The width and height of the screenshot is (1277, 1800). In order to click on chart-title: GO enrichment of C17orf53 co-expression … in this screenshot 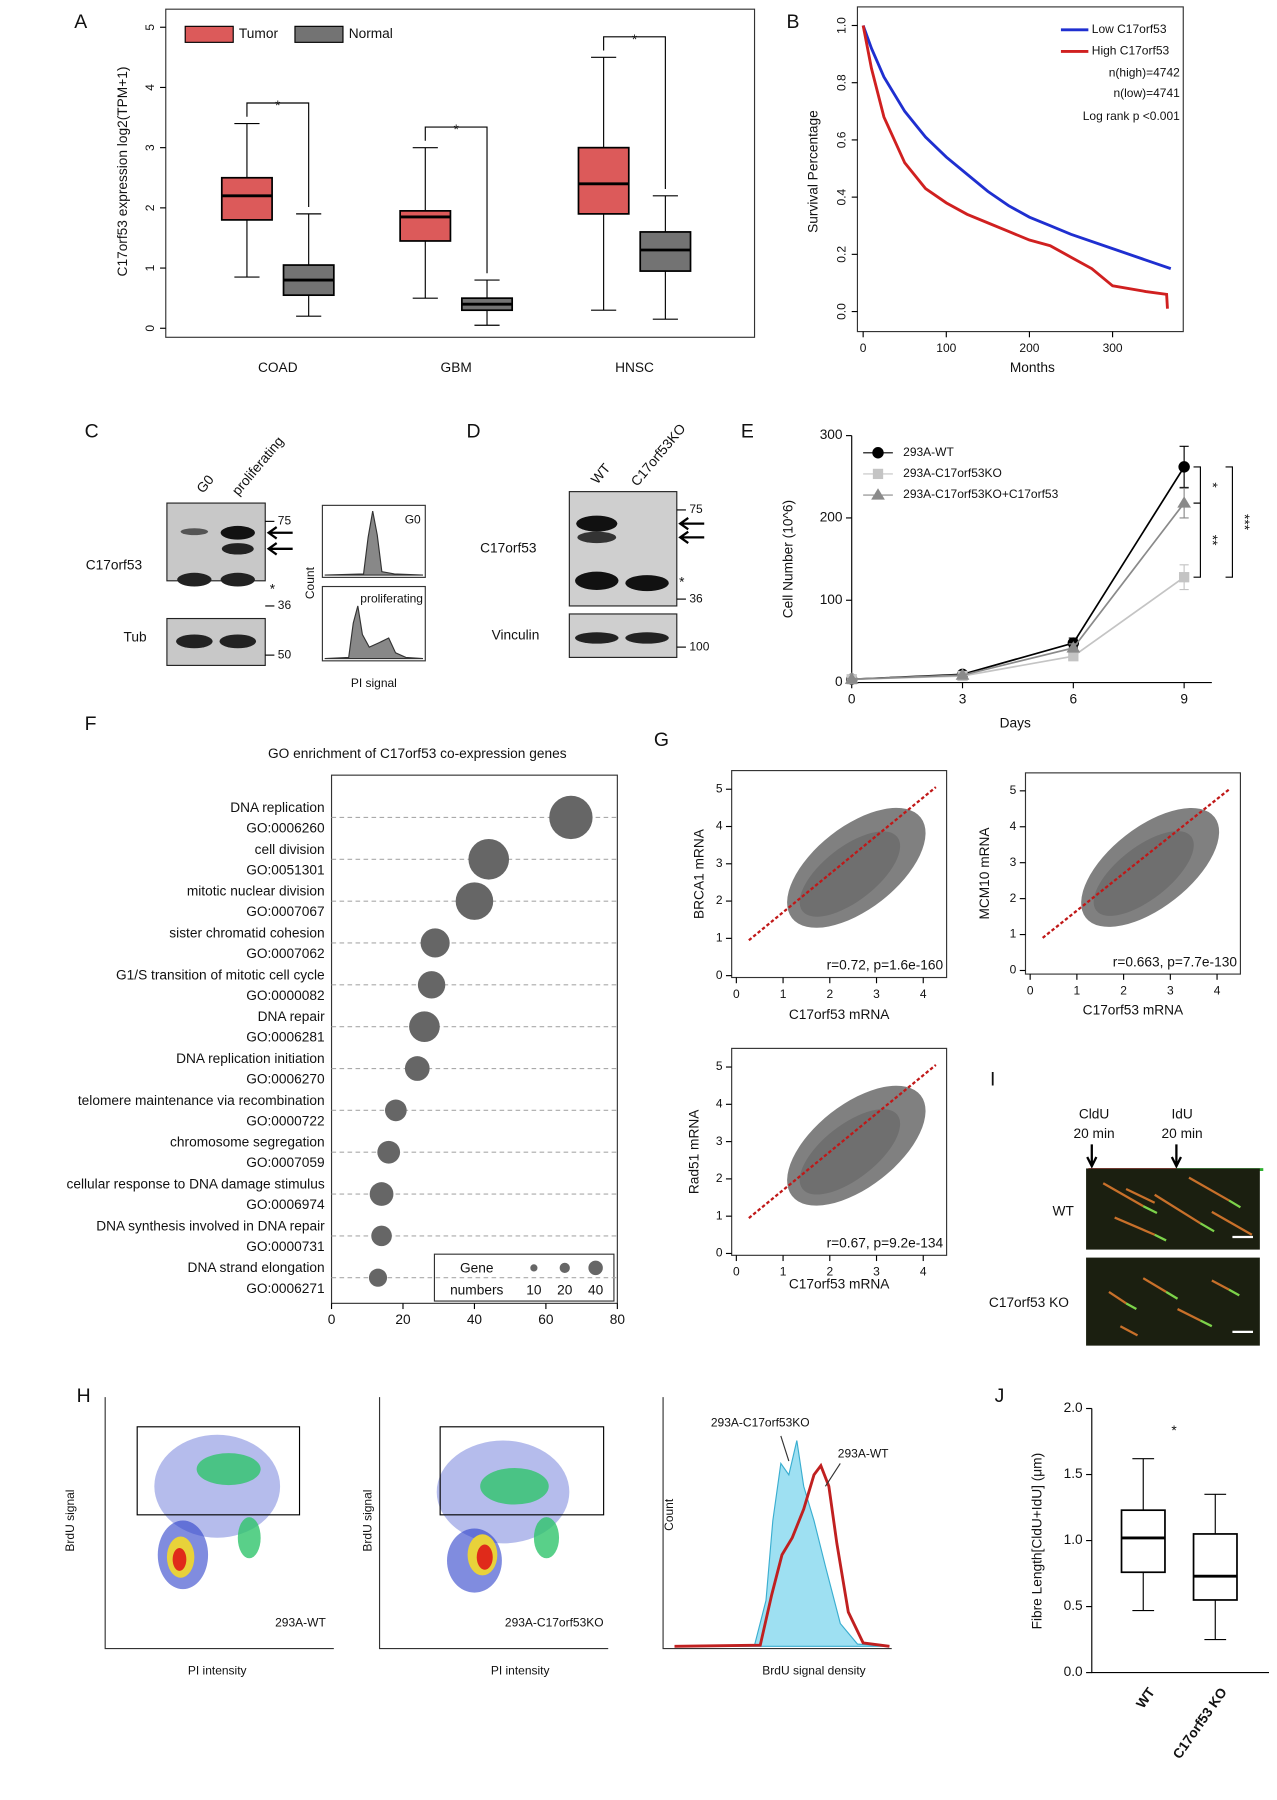, I will do `click(417, 753)`.